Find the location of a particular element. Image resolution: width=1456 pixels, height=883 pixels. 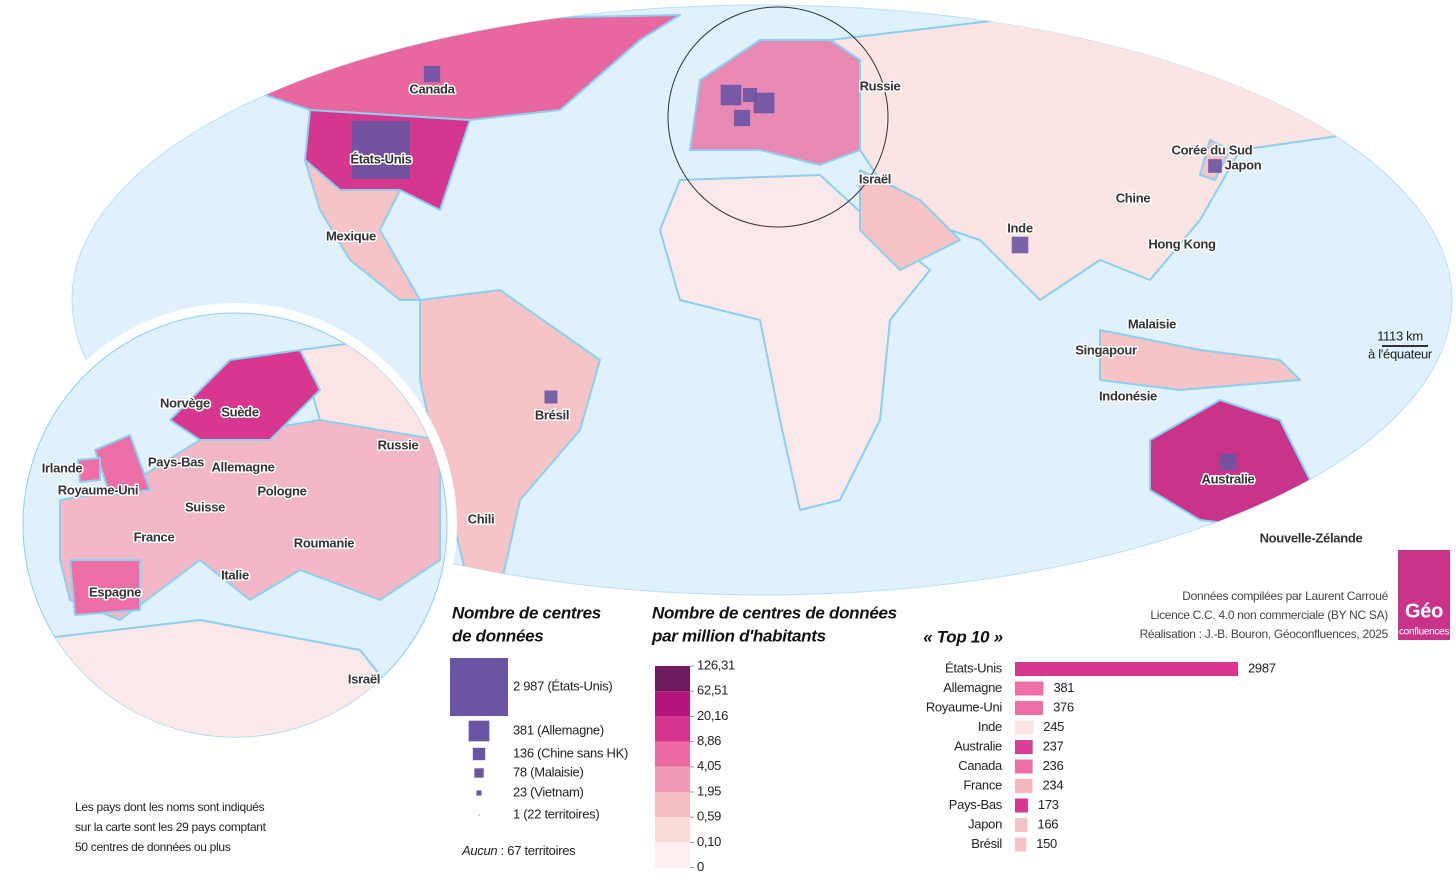

country-label: Russie is located at coordinates (880, 85).